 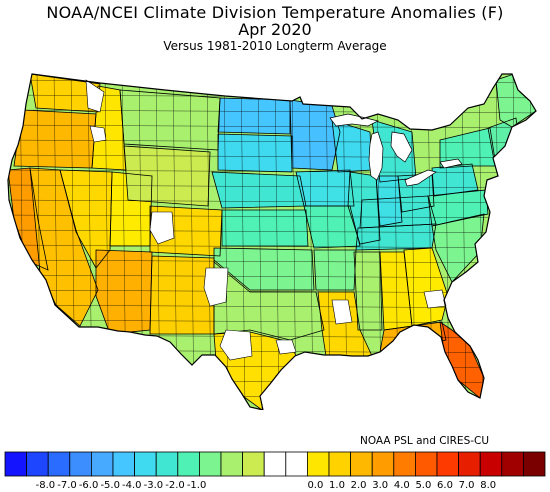 What do you see at coordinates (445, 485) in the screenshot?
I see `legend-tick-label: 6.0` at bounding box center [445, 485].